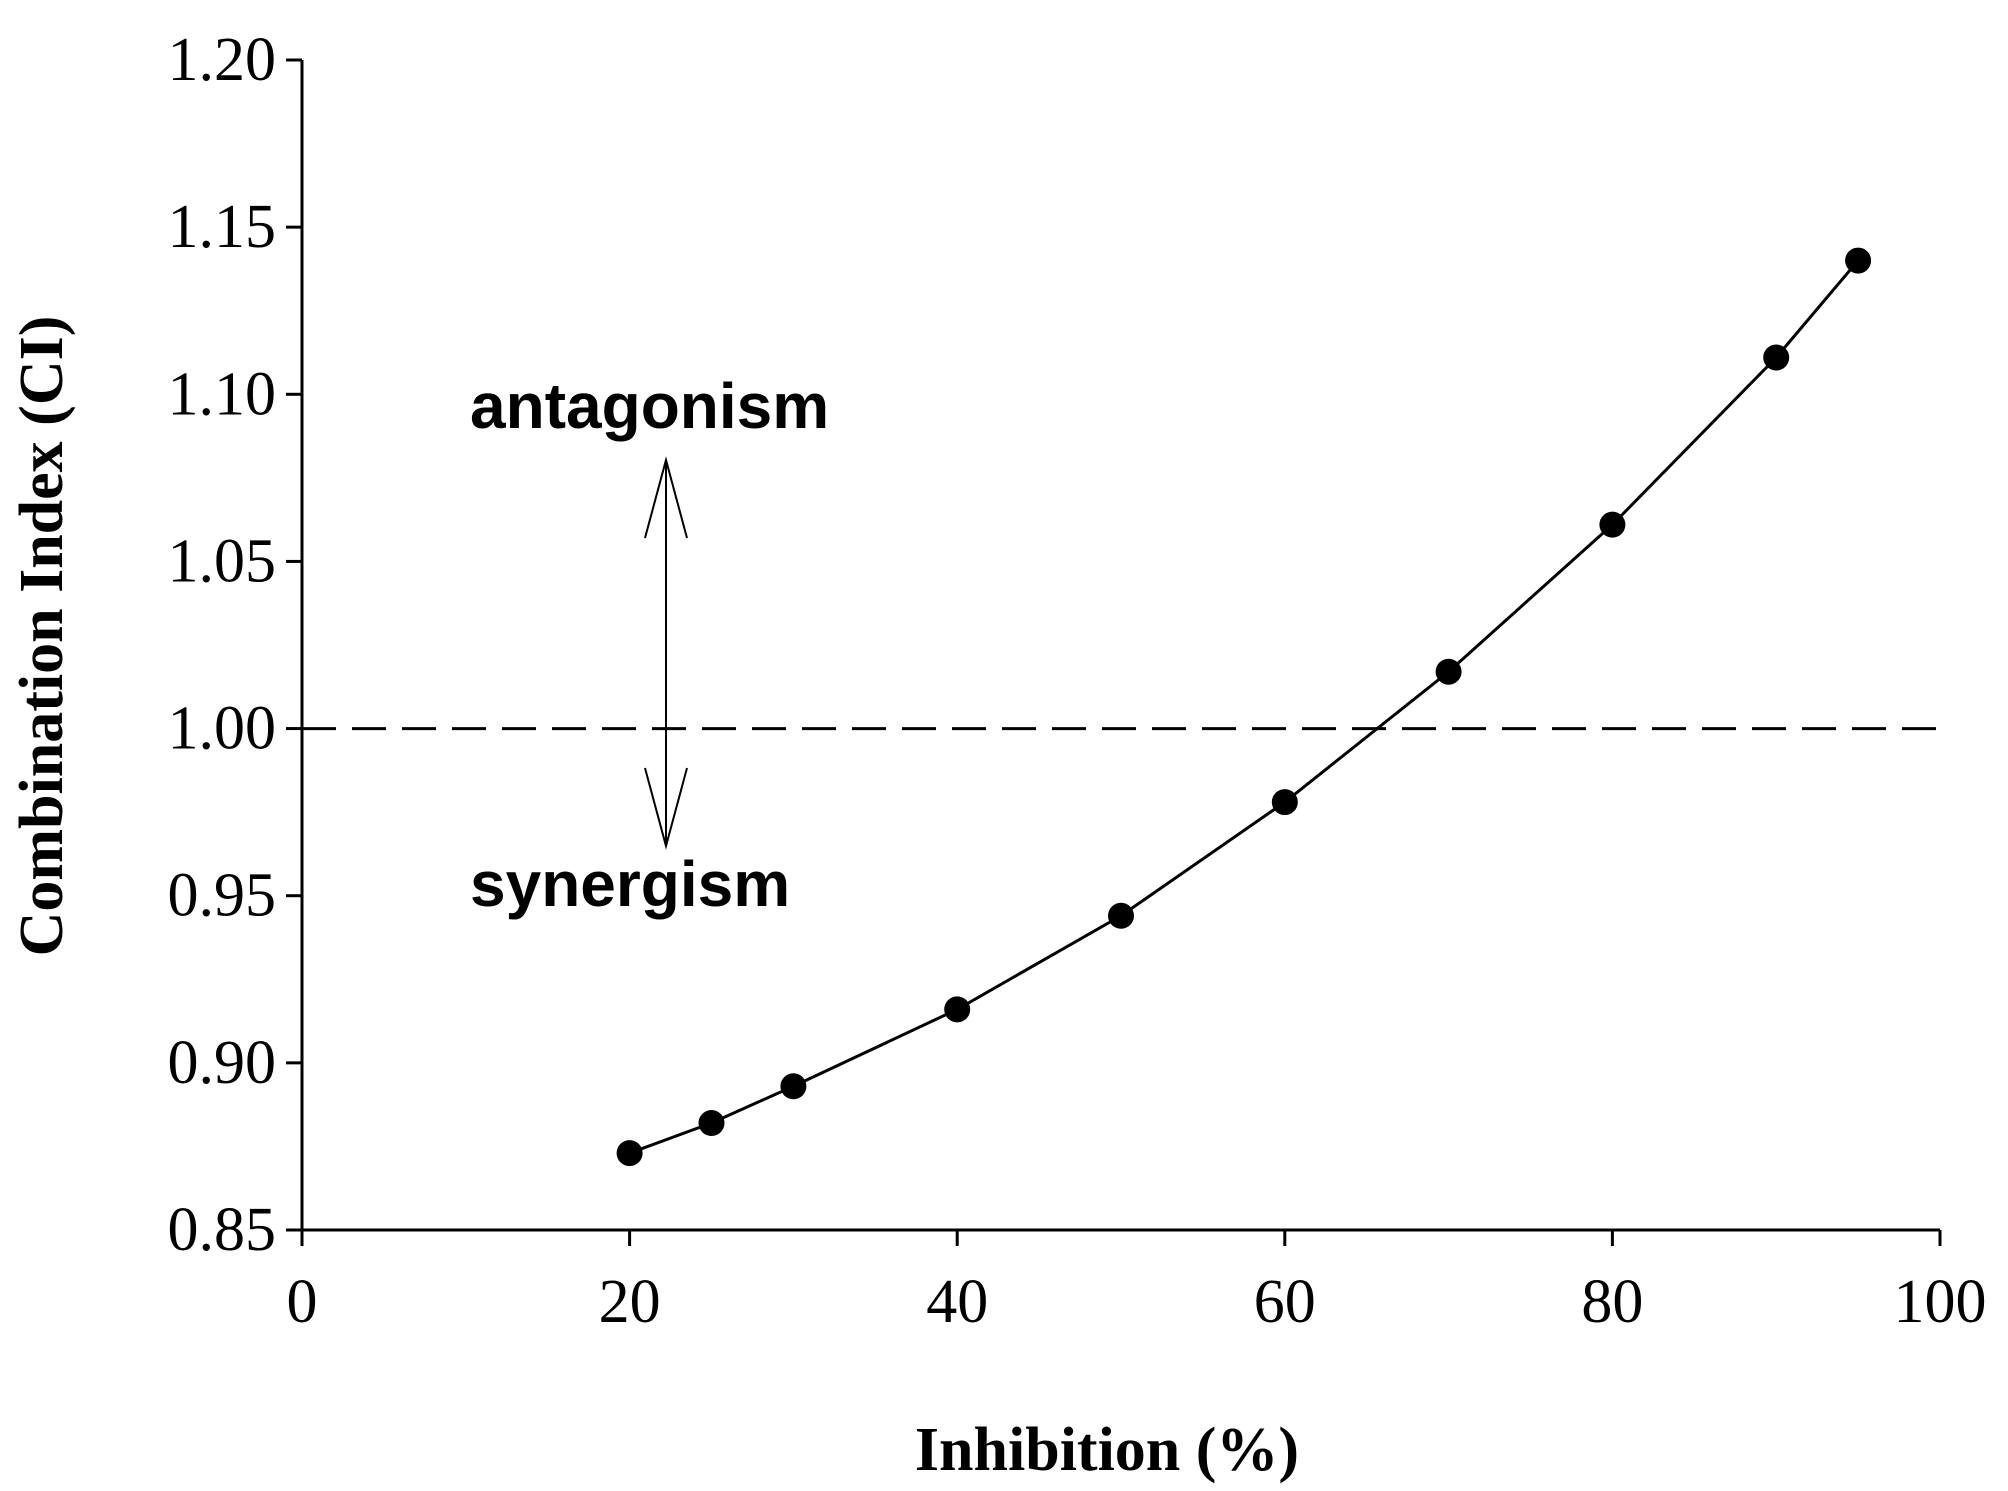 The width and height of the screenshot is (2008, 1491). I want to click on antagonism-label: antagonism, so click(649, 406).